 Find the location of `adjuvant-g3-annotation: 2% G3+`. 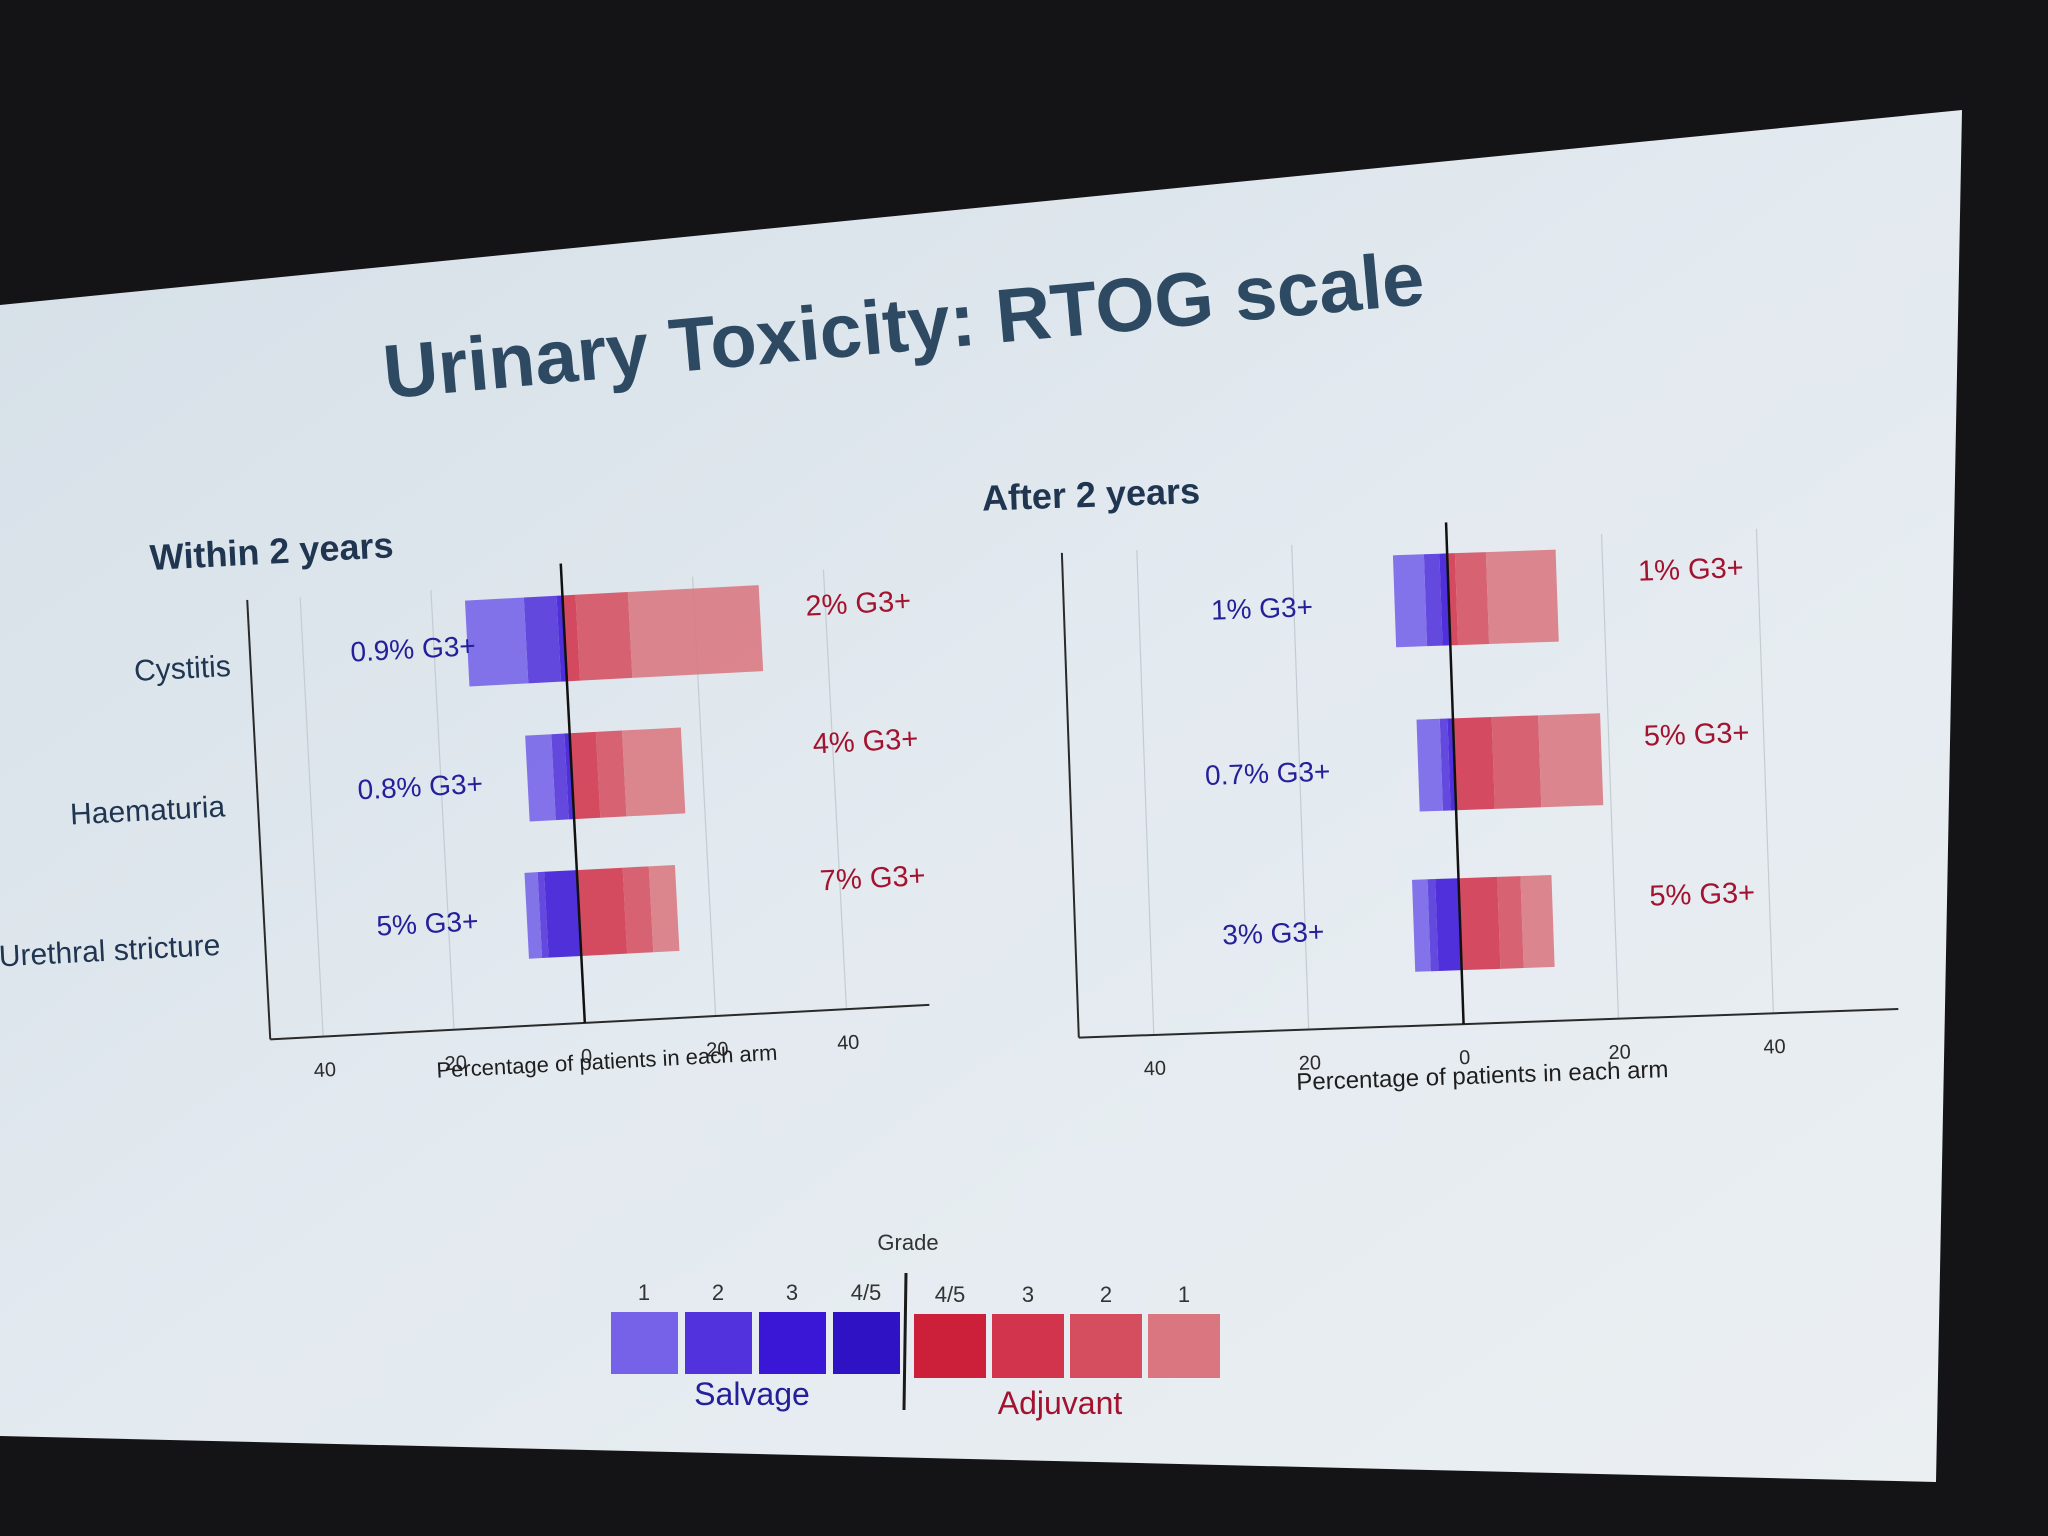

adjuvant-g3-annotation: 2% G3+ is located at coordinates (858, 603).